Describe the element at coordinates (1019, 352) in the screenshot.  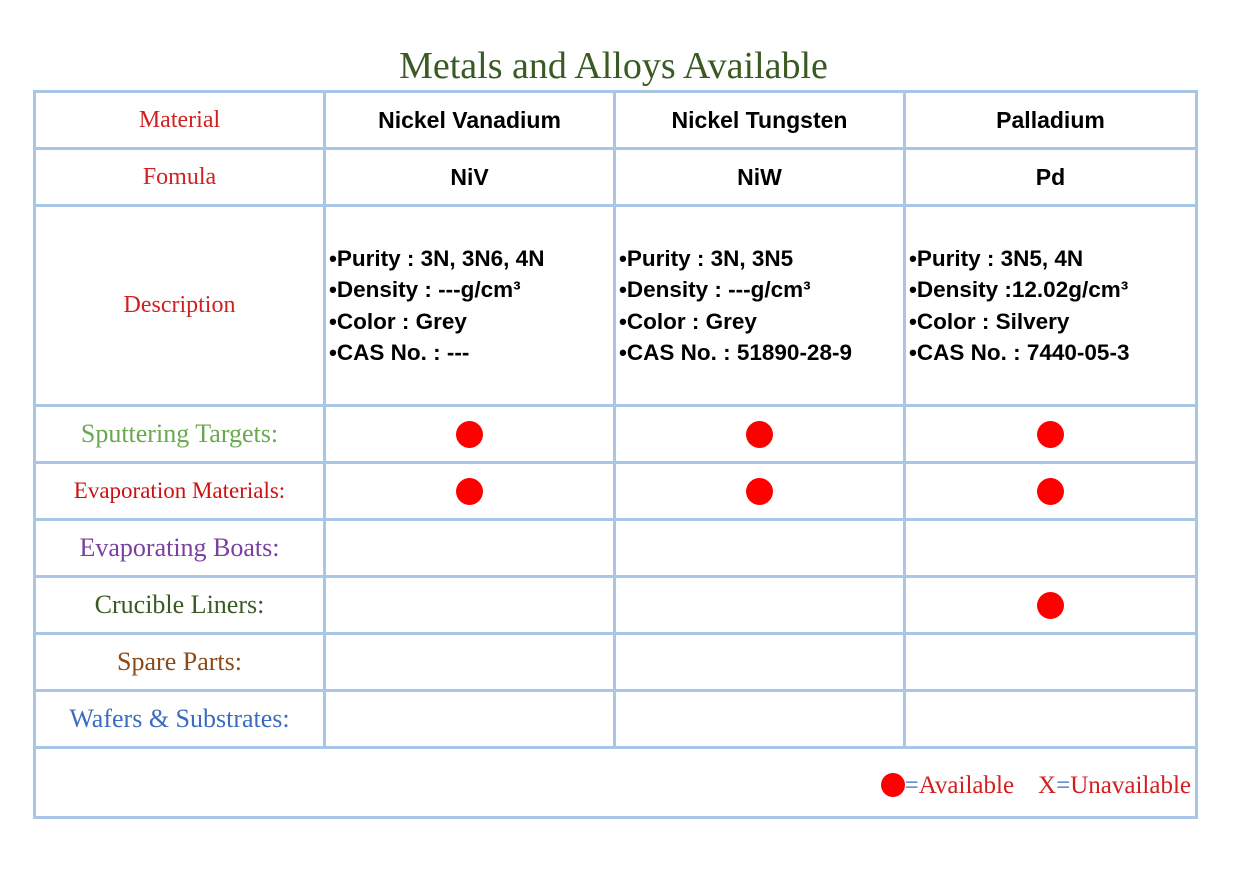
I see `cas-line: •CAS No. : 7440-05-3` at that location.